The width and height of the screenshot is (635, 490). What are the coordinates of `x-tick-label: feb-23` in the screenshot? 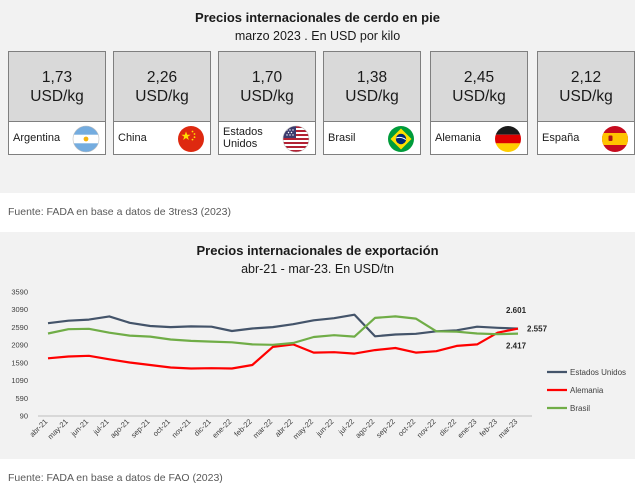 It's located at (488, 427).